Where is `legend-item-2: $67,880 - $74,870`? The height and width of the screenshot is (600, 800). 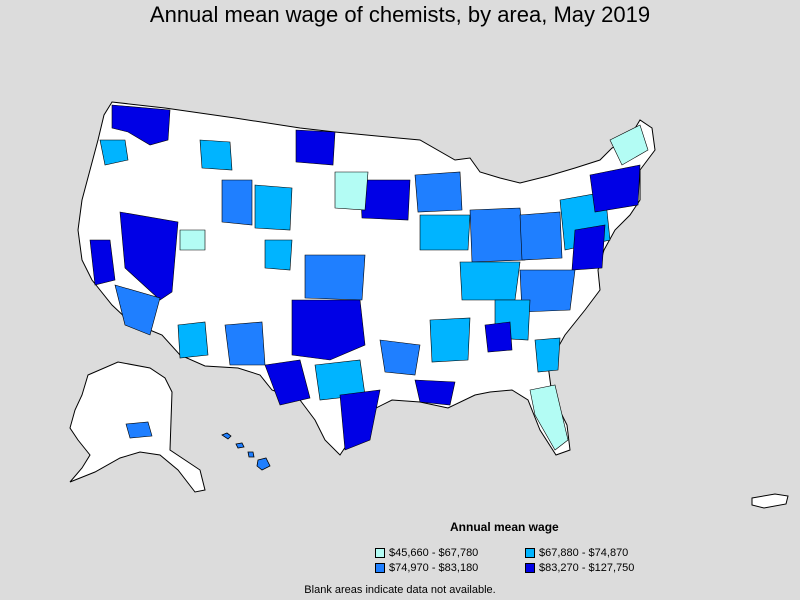 legend-item-2: $67,880 - $74,870 is located at coordinates (576, 553).